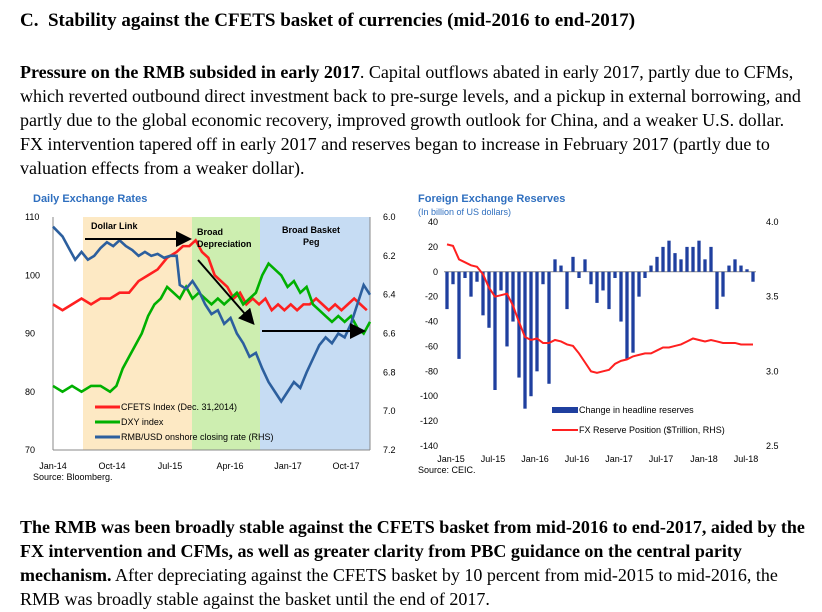 This screenshot has height=612, width=822. Describe the element at coordinates (535, 459) in the screenshot. I see `x-tick-label: Jan-16` at that location.